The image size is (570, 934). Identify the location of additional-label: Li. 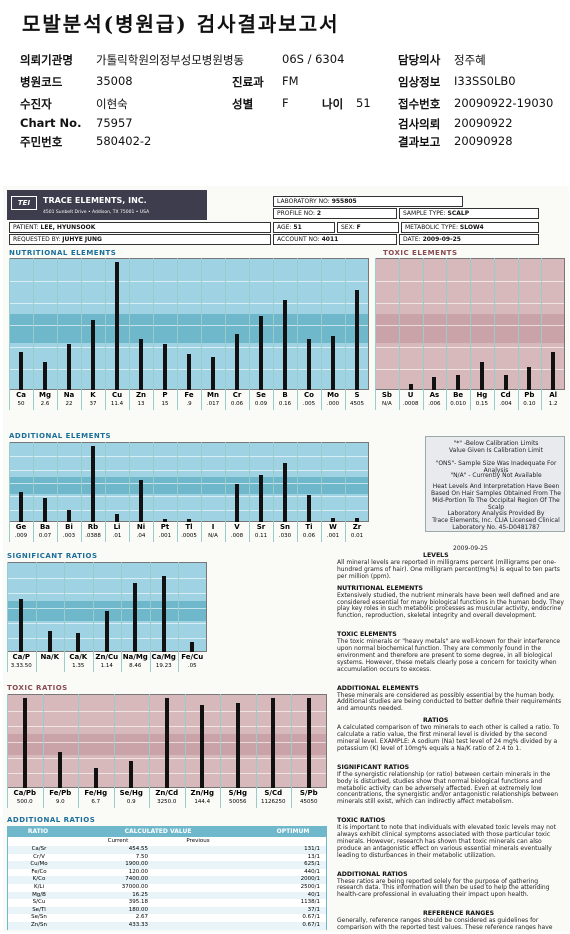
(117, 527).